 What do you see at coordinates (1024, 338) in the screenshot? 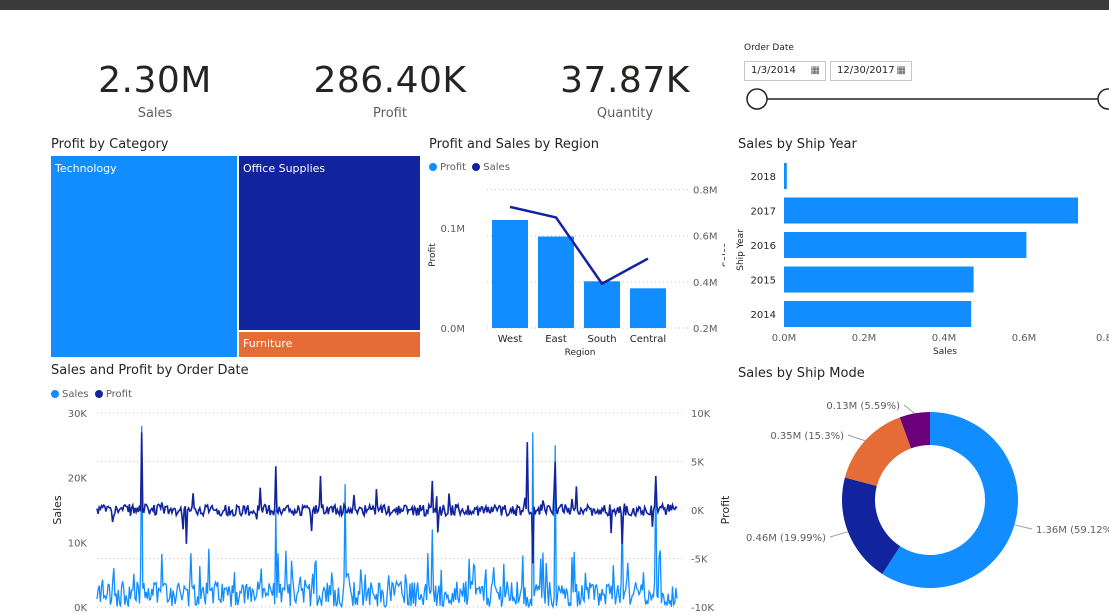
I see `x-tick-label: 0.6M` at bounding box center [1024, 338].